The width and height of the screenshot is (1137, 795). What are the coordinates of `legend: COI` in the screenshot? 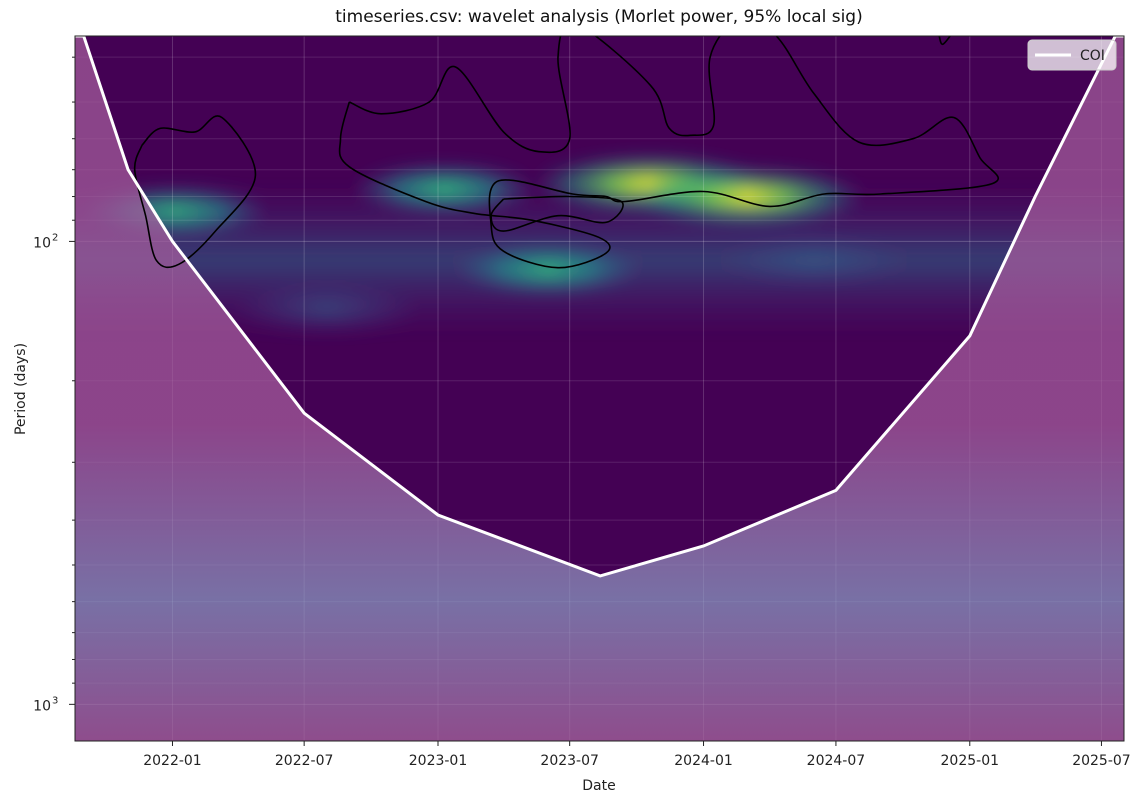 It's located at (1072, 55).